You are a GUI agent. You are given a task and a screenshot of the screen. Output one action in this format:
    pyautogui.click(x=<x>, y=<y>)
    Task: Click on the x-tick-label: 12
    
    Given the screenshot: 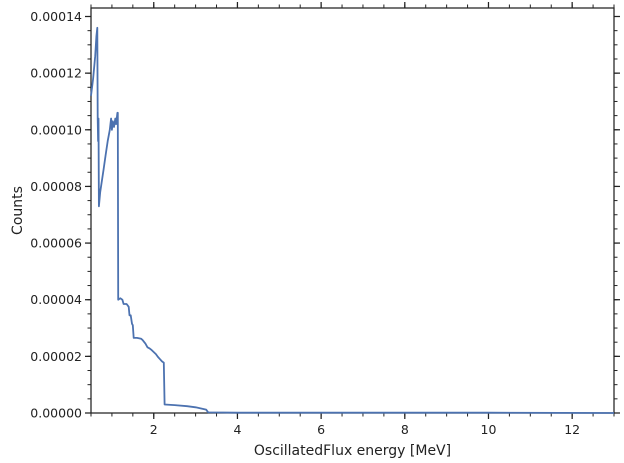 What is the action you would take?
    pyautogui.click(x=572, y=429)
    